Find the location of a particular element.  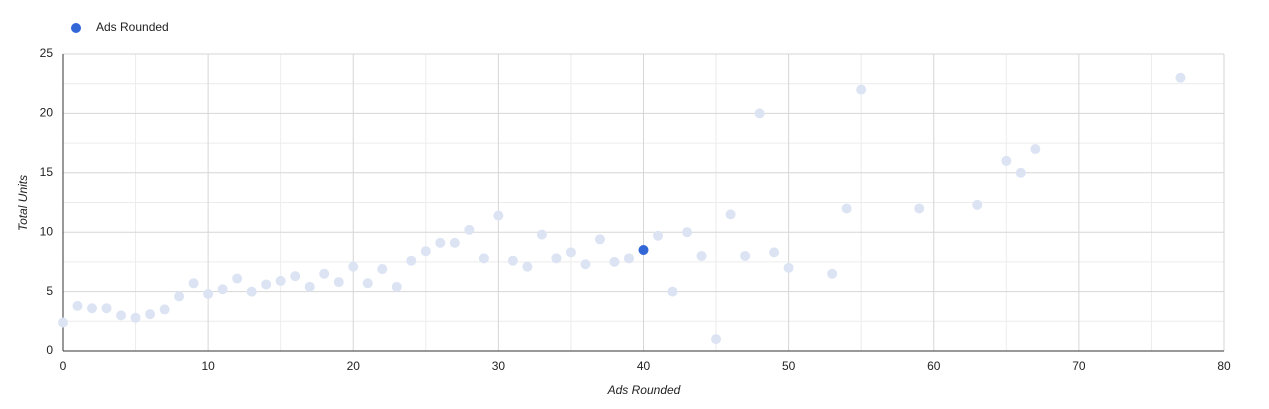

x-tick-label: 60 is located at coordinates (934, 366).